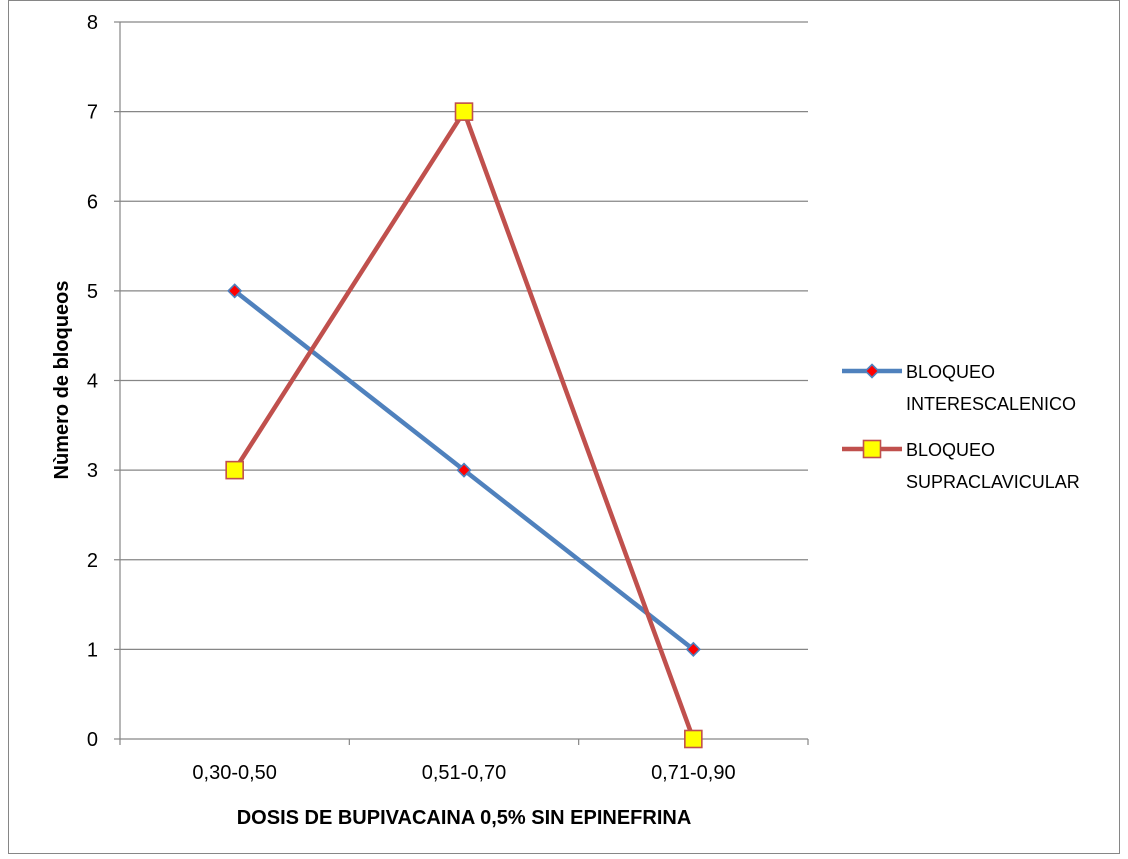 The height and width of the screenshot is (859, 1128). I want to click on legend-label-0: BLOQUEO INTERESCALENICO, so click(991, 388).